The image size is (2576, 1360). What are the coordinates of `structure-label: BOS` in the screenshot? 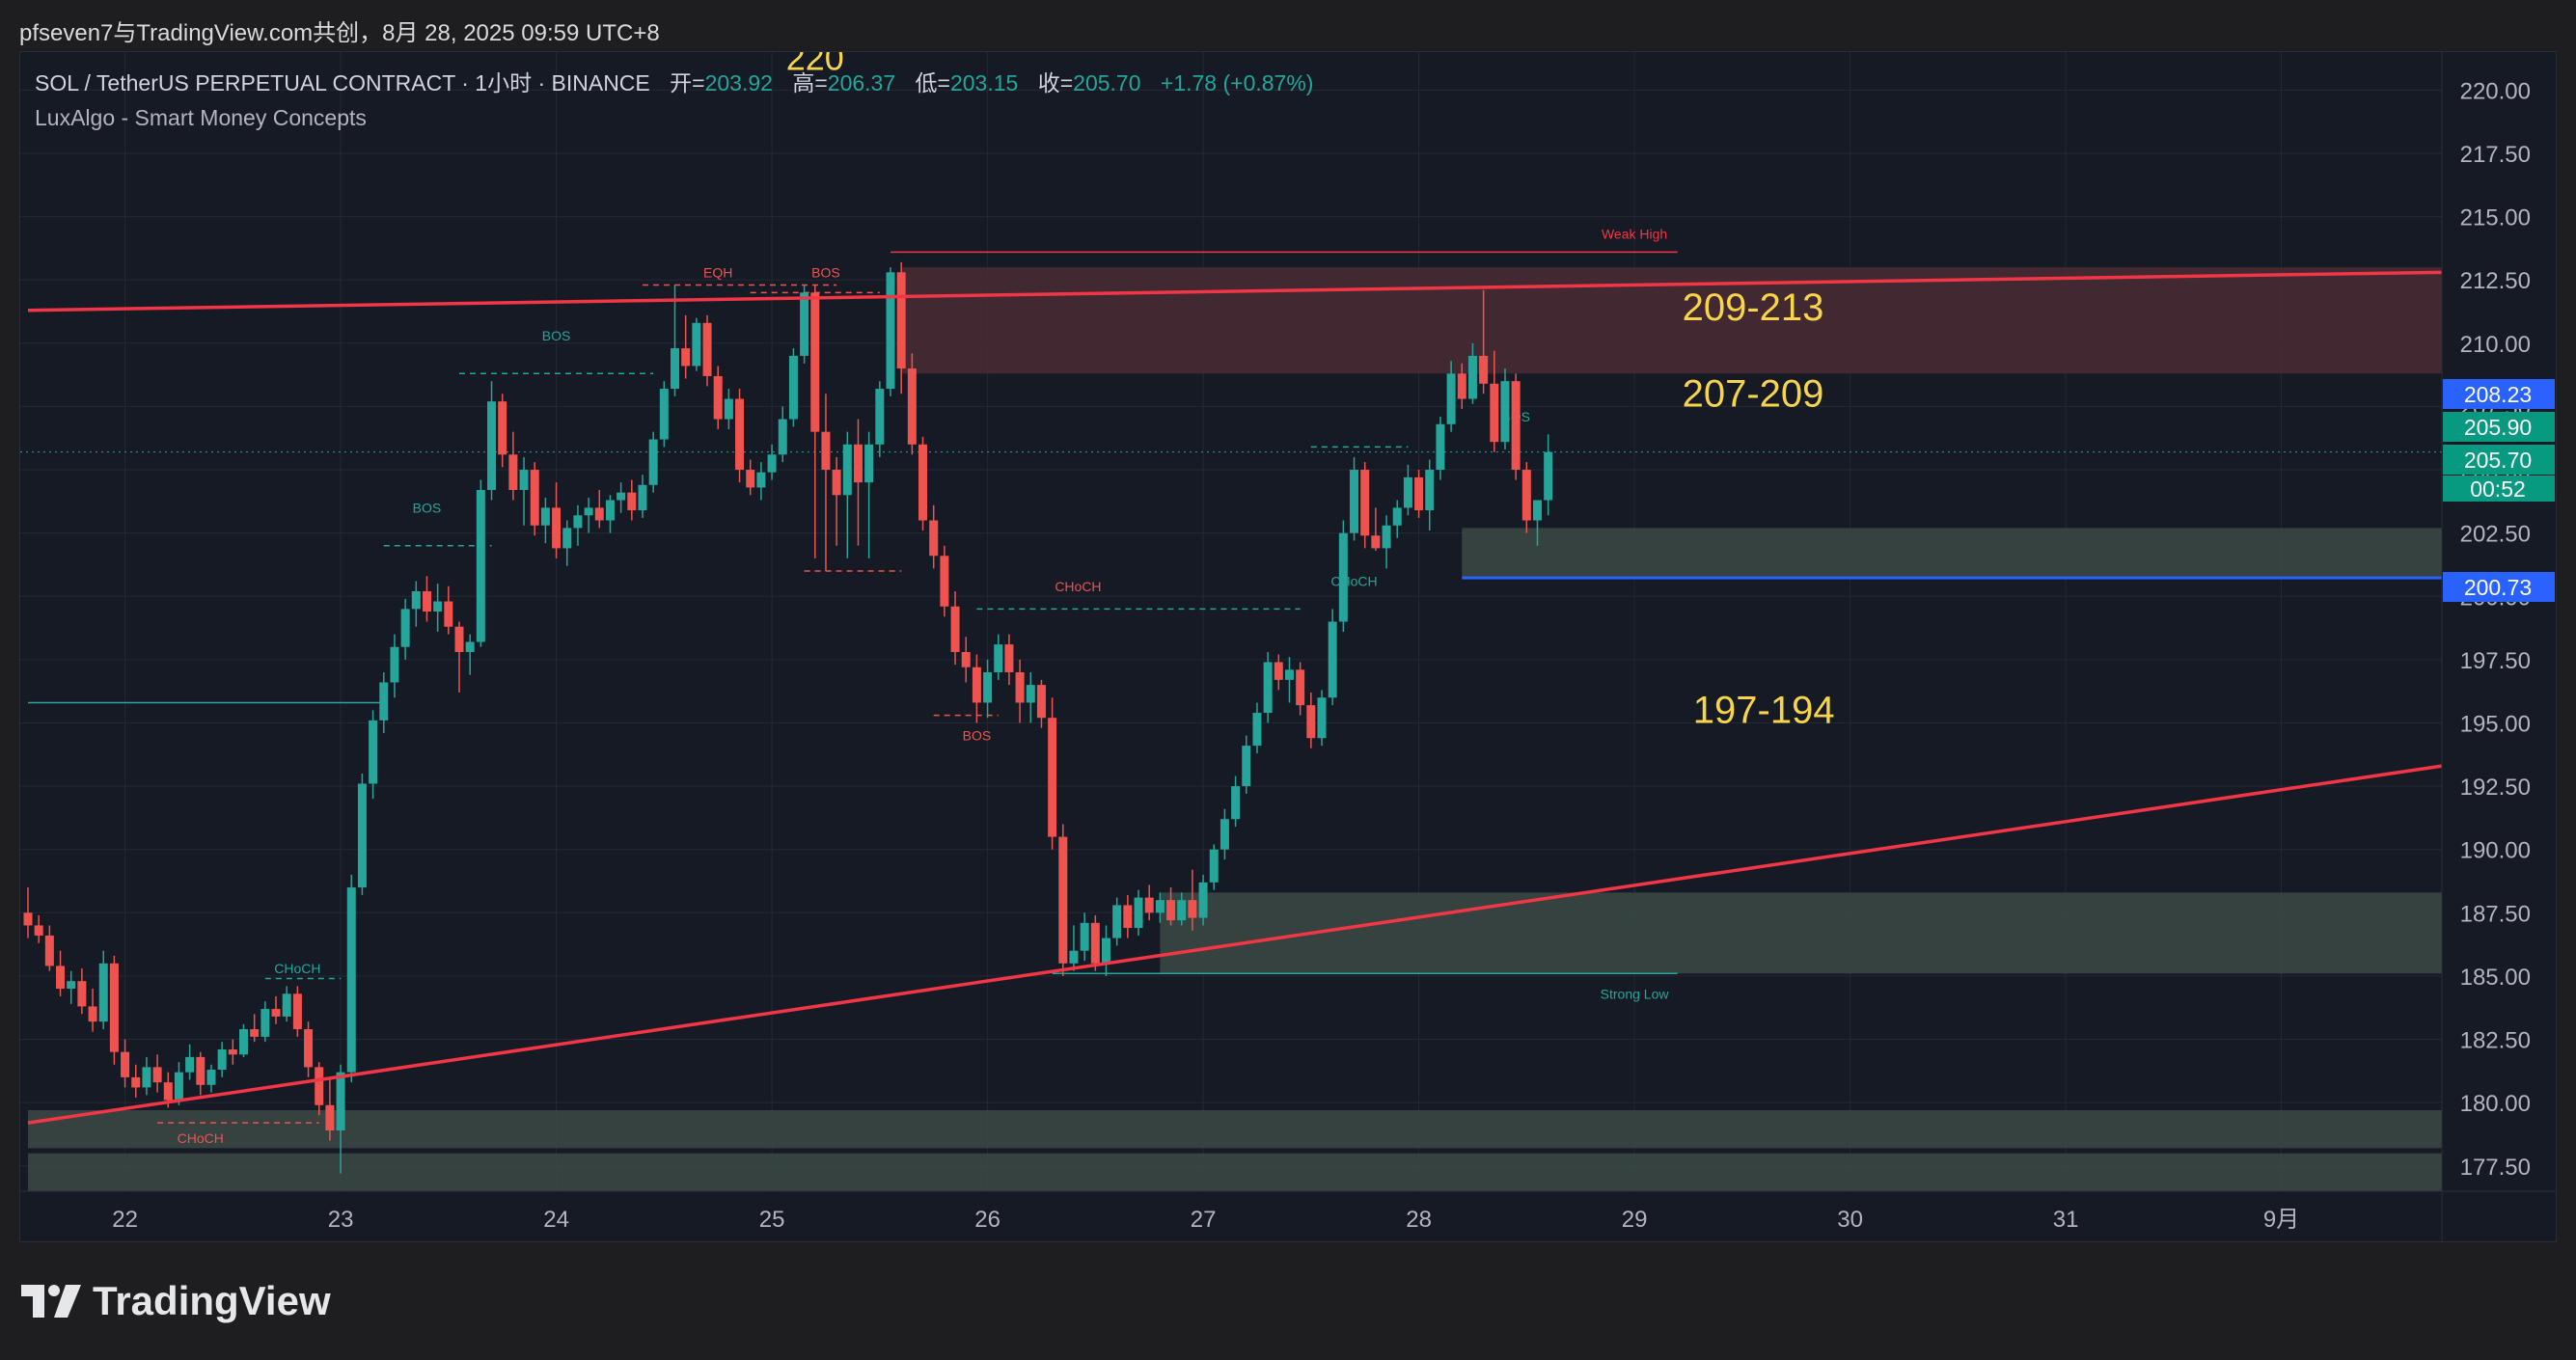 It's located at (977, 736).